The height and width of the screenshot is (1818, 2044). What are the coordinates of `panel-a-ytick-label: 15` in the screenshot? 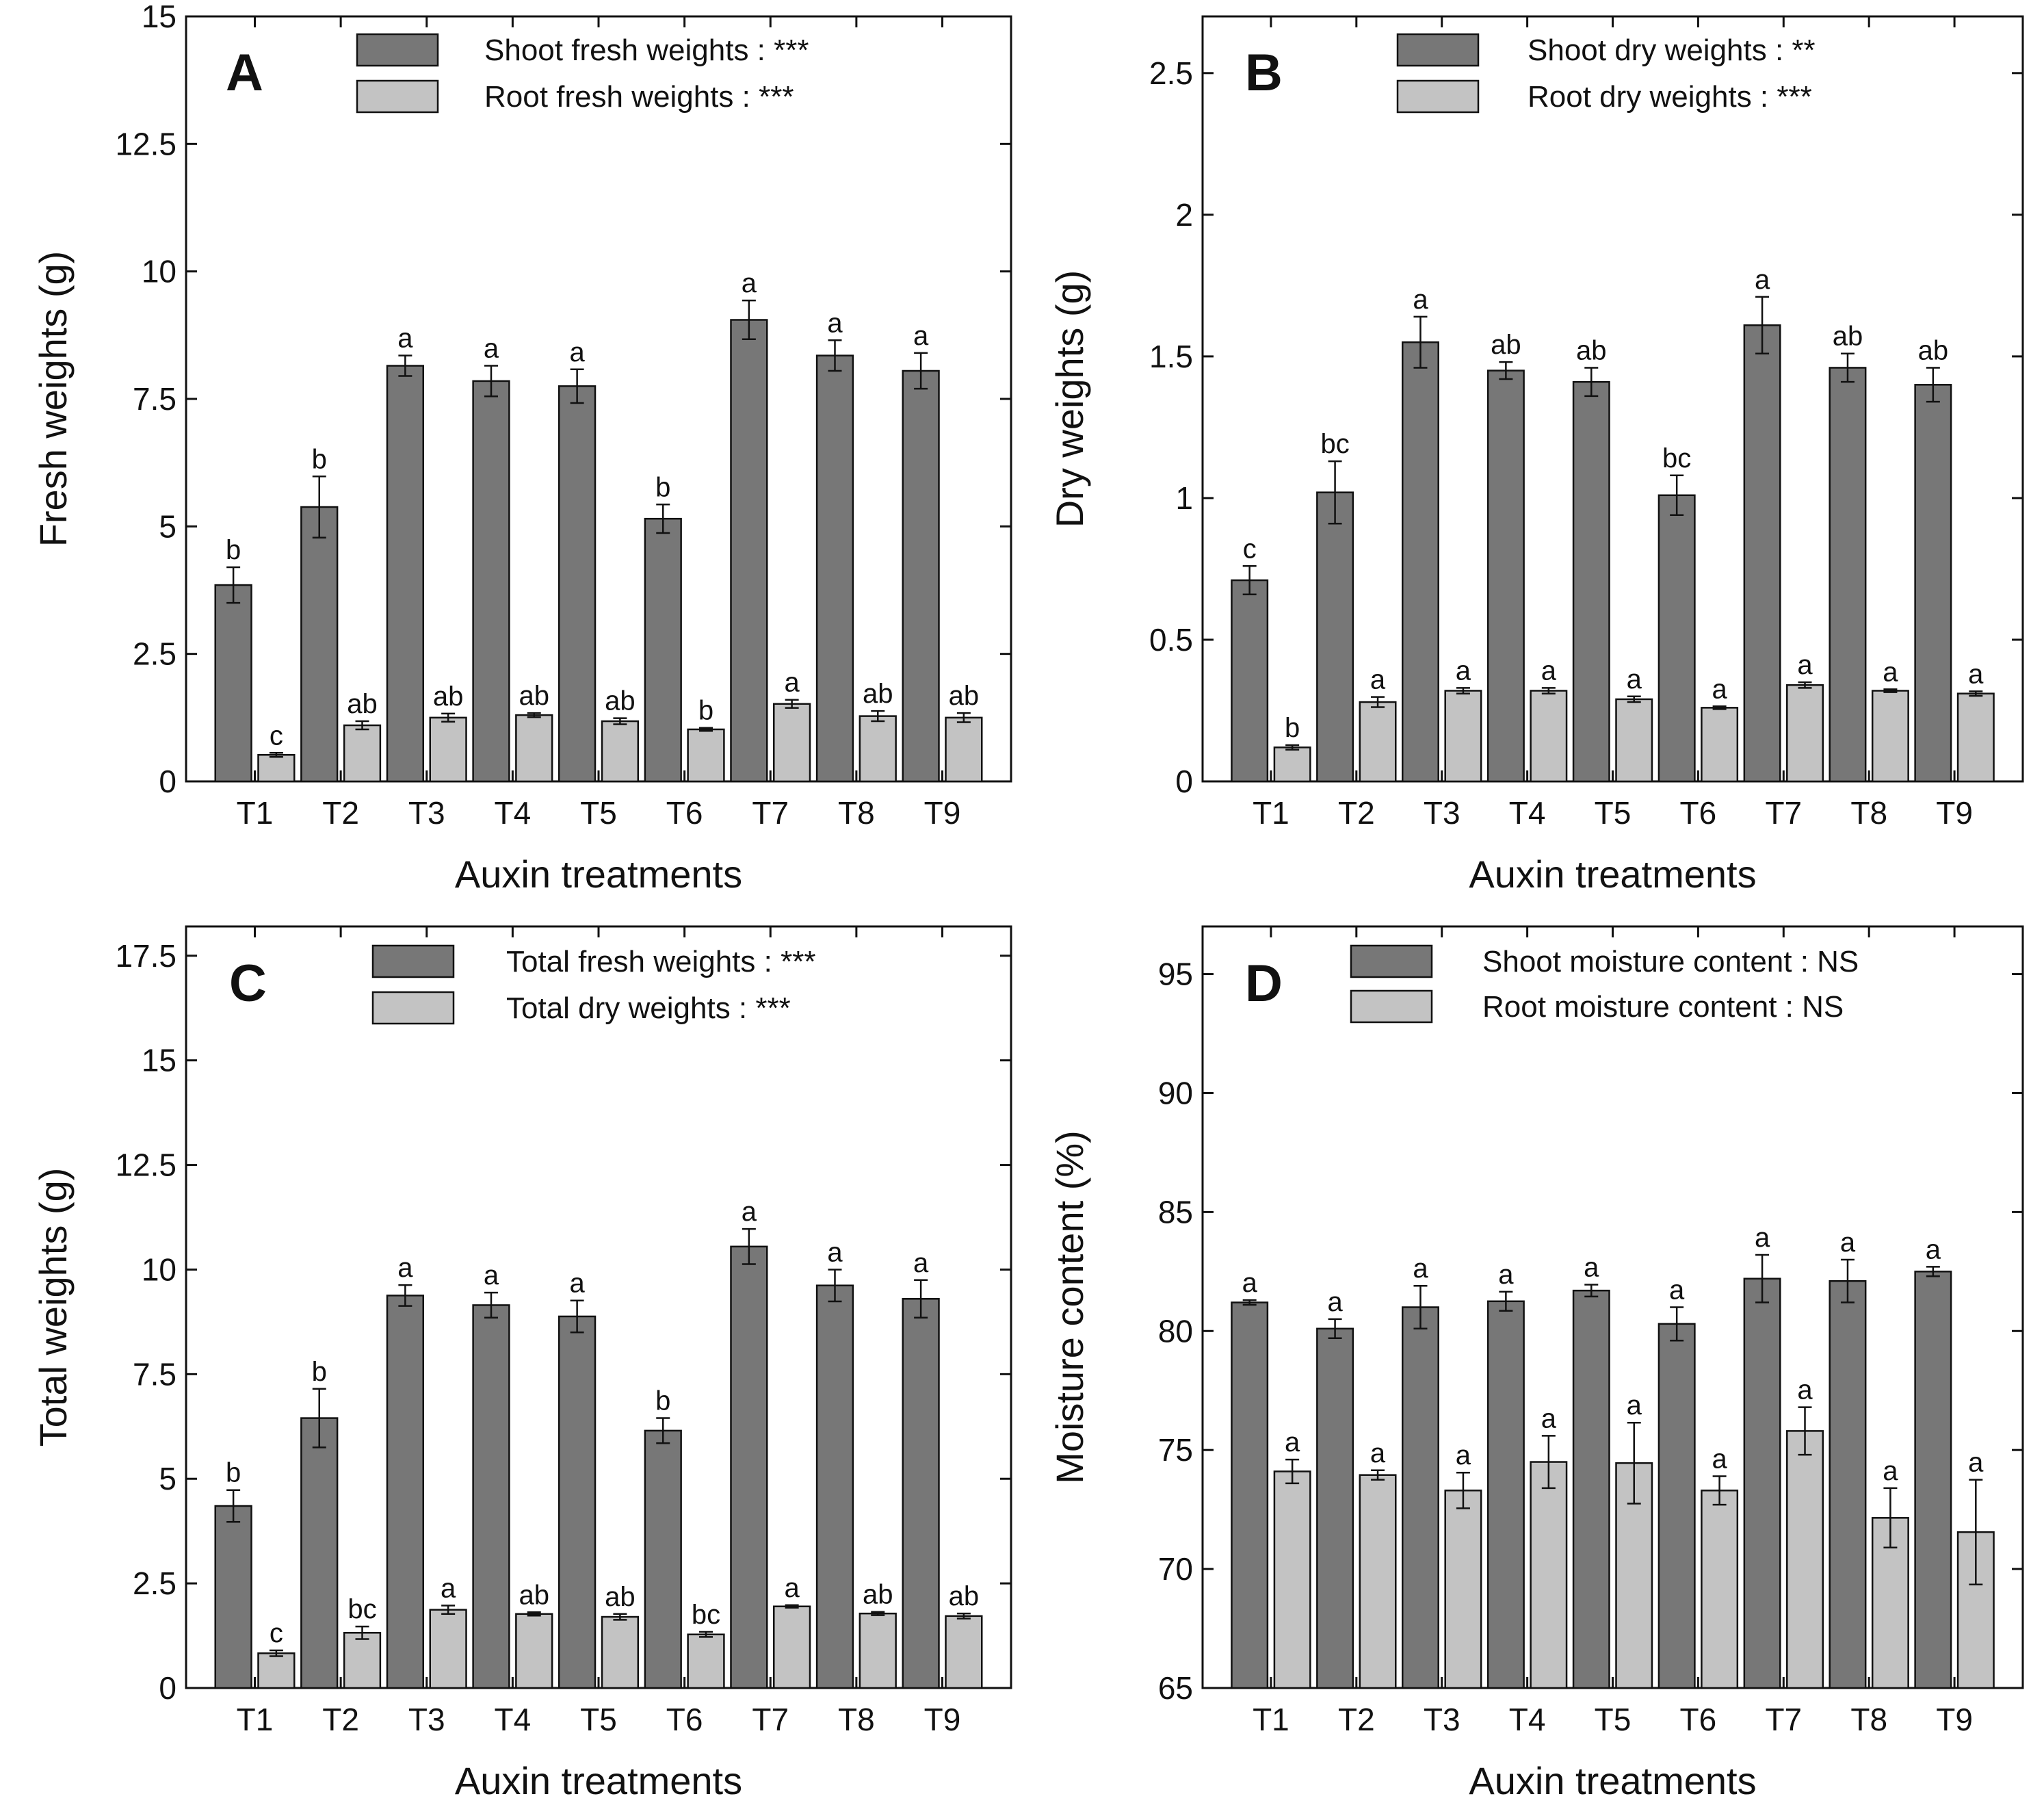 It's located at (159, 17).